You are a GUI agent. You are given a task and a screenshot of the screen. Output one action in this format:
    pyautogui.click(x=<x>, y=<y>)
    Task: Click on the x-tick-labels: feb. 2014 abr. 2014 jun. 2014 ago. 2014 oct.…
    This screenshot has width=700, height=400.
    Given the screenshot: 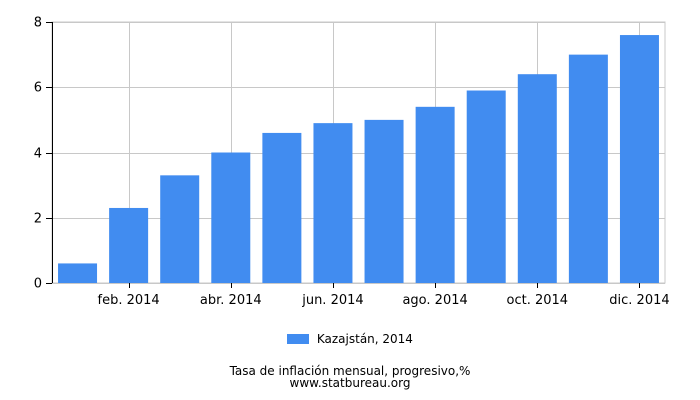 What is the action you would take?
    pyautogui.click(x=384, y=300)
    